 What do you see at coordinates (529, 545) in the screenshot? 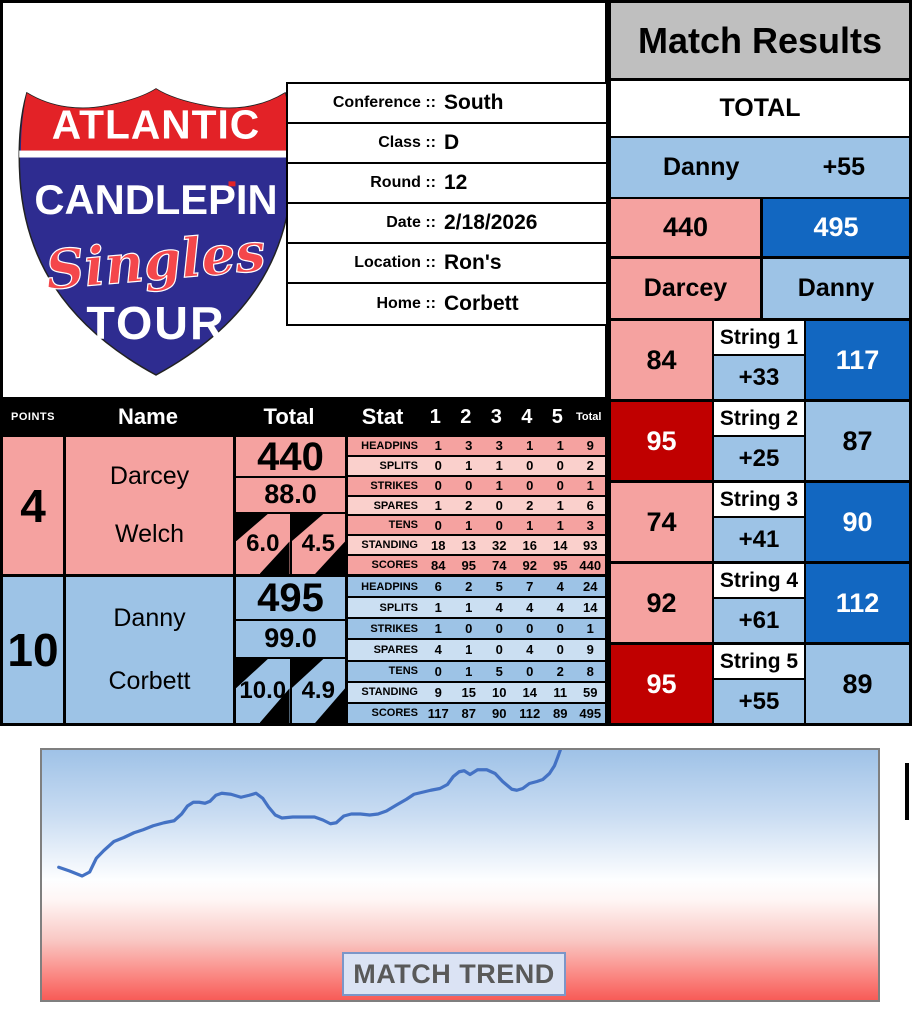
I see `stat-value: 16` at bounding box center [529, 545].